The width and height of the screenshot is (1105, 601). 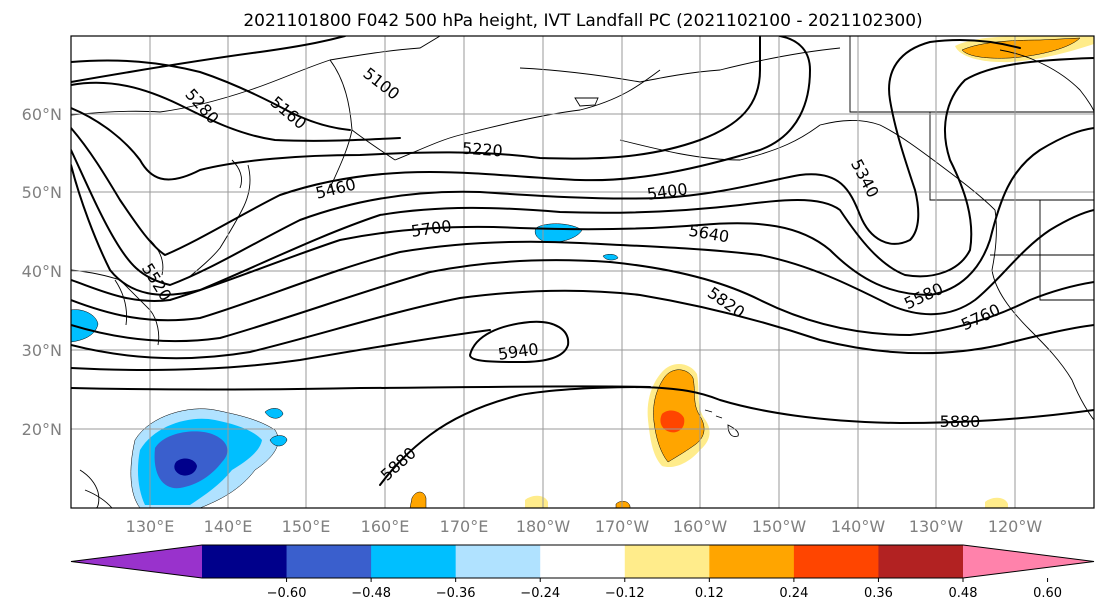 What do you see at coordinates (779, 526) in the screenshot?
I see `lon-label: 150°W` at bounding box center [779, 526].